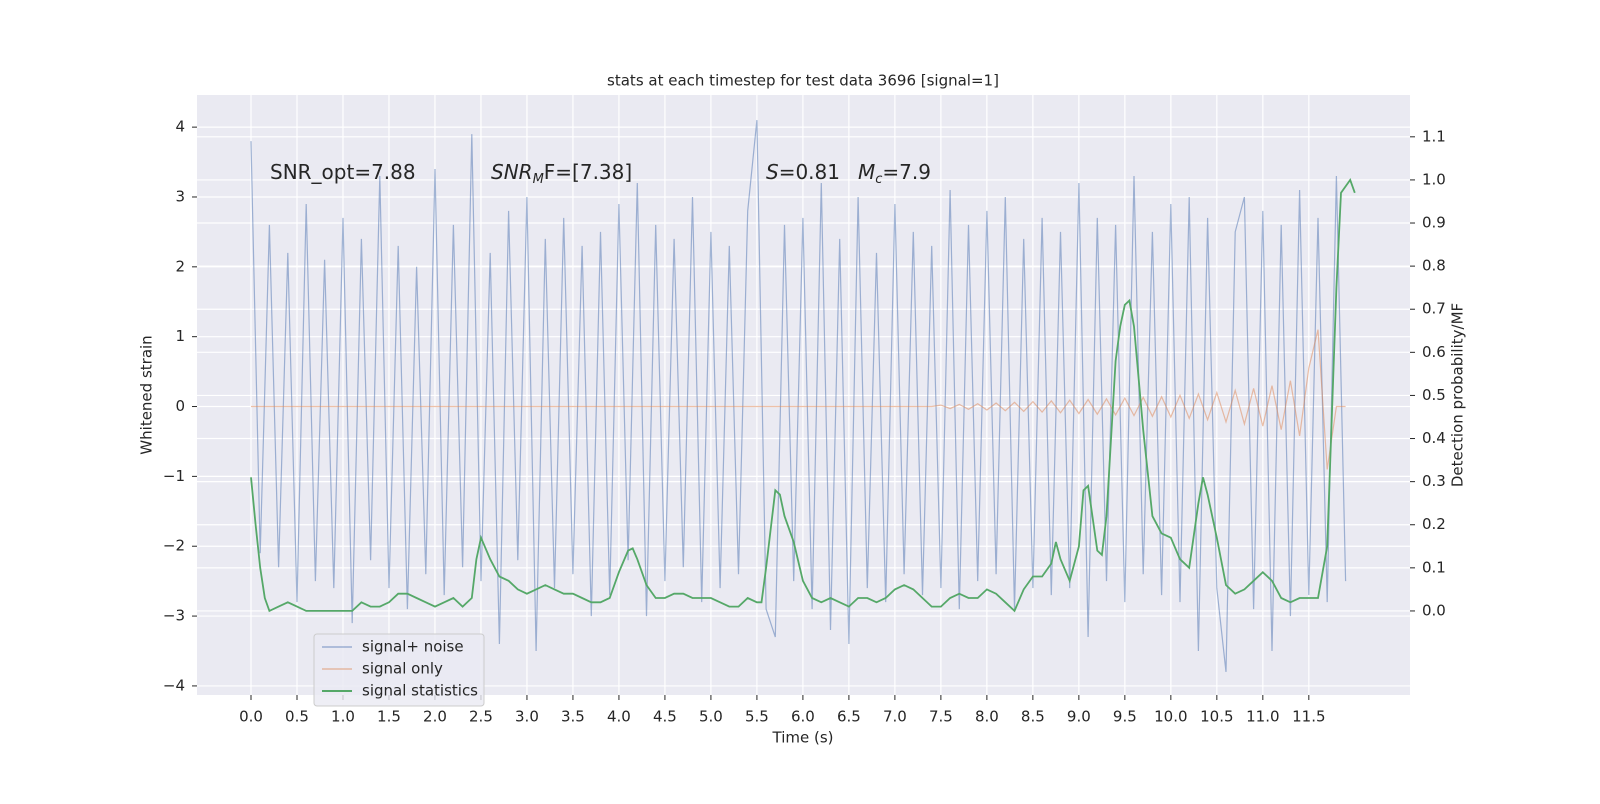 This screenshot has width=1600, height=804. I want to click on annotation-part: =0.81, so click(809, 172).